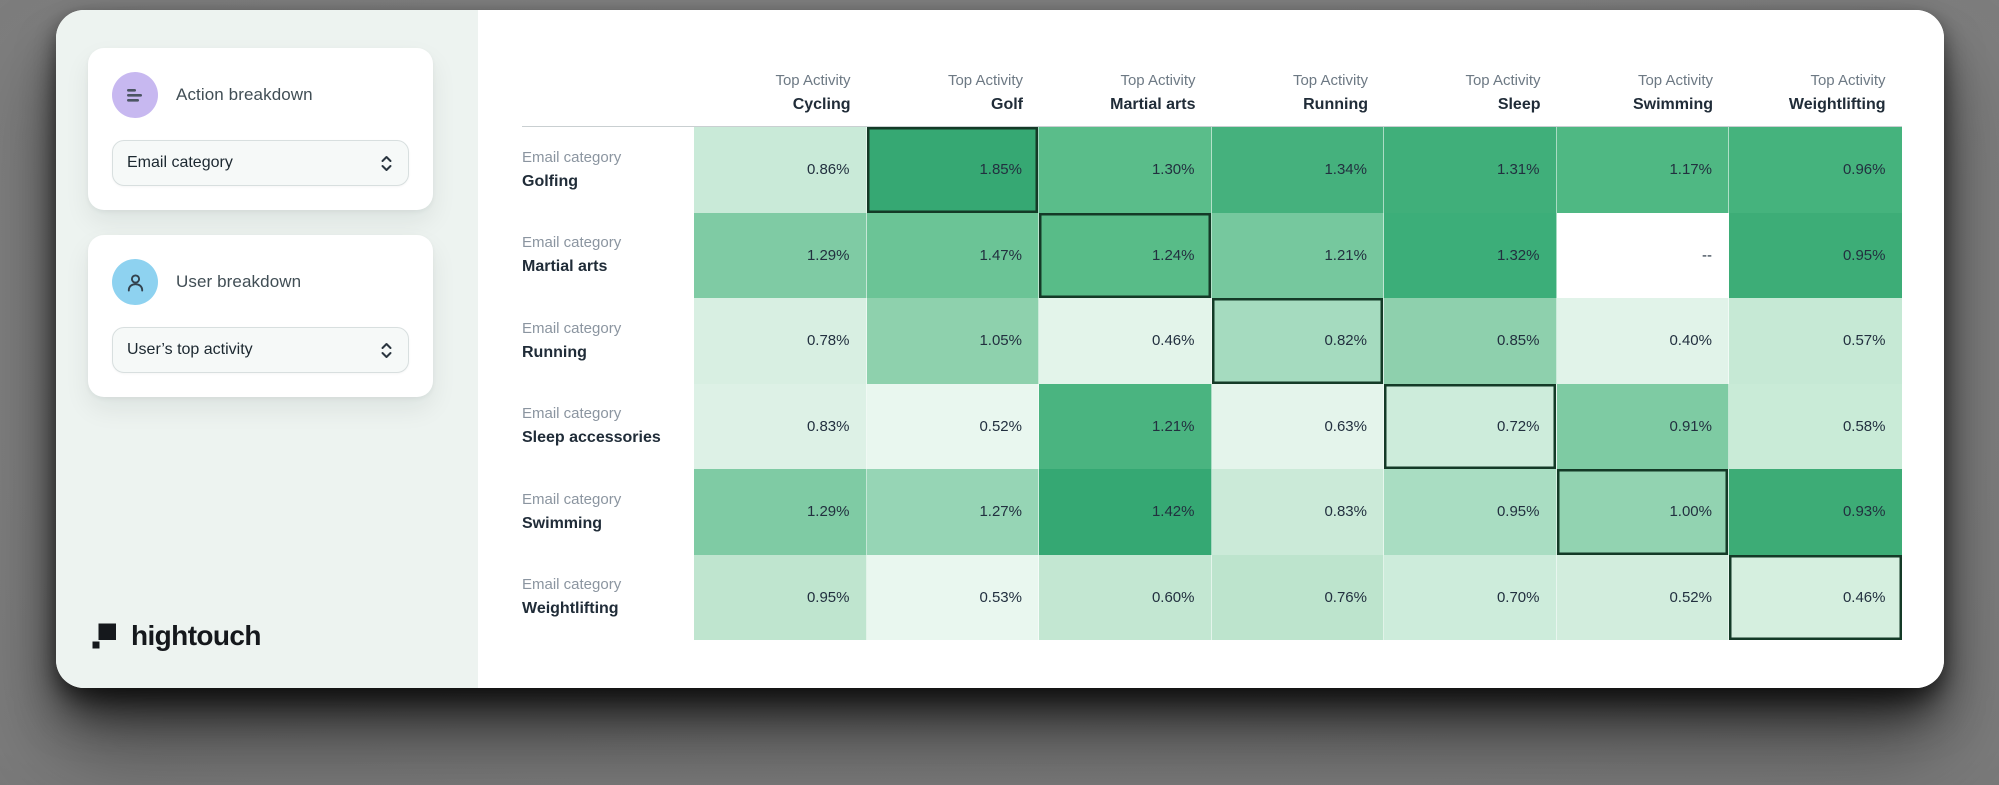  I want to click on row-label-name: Running, so click(554, 352).